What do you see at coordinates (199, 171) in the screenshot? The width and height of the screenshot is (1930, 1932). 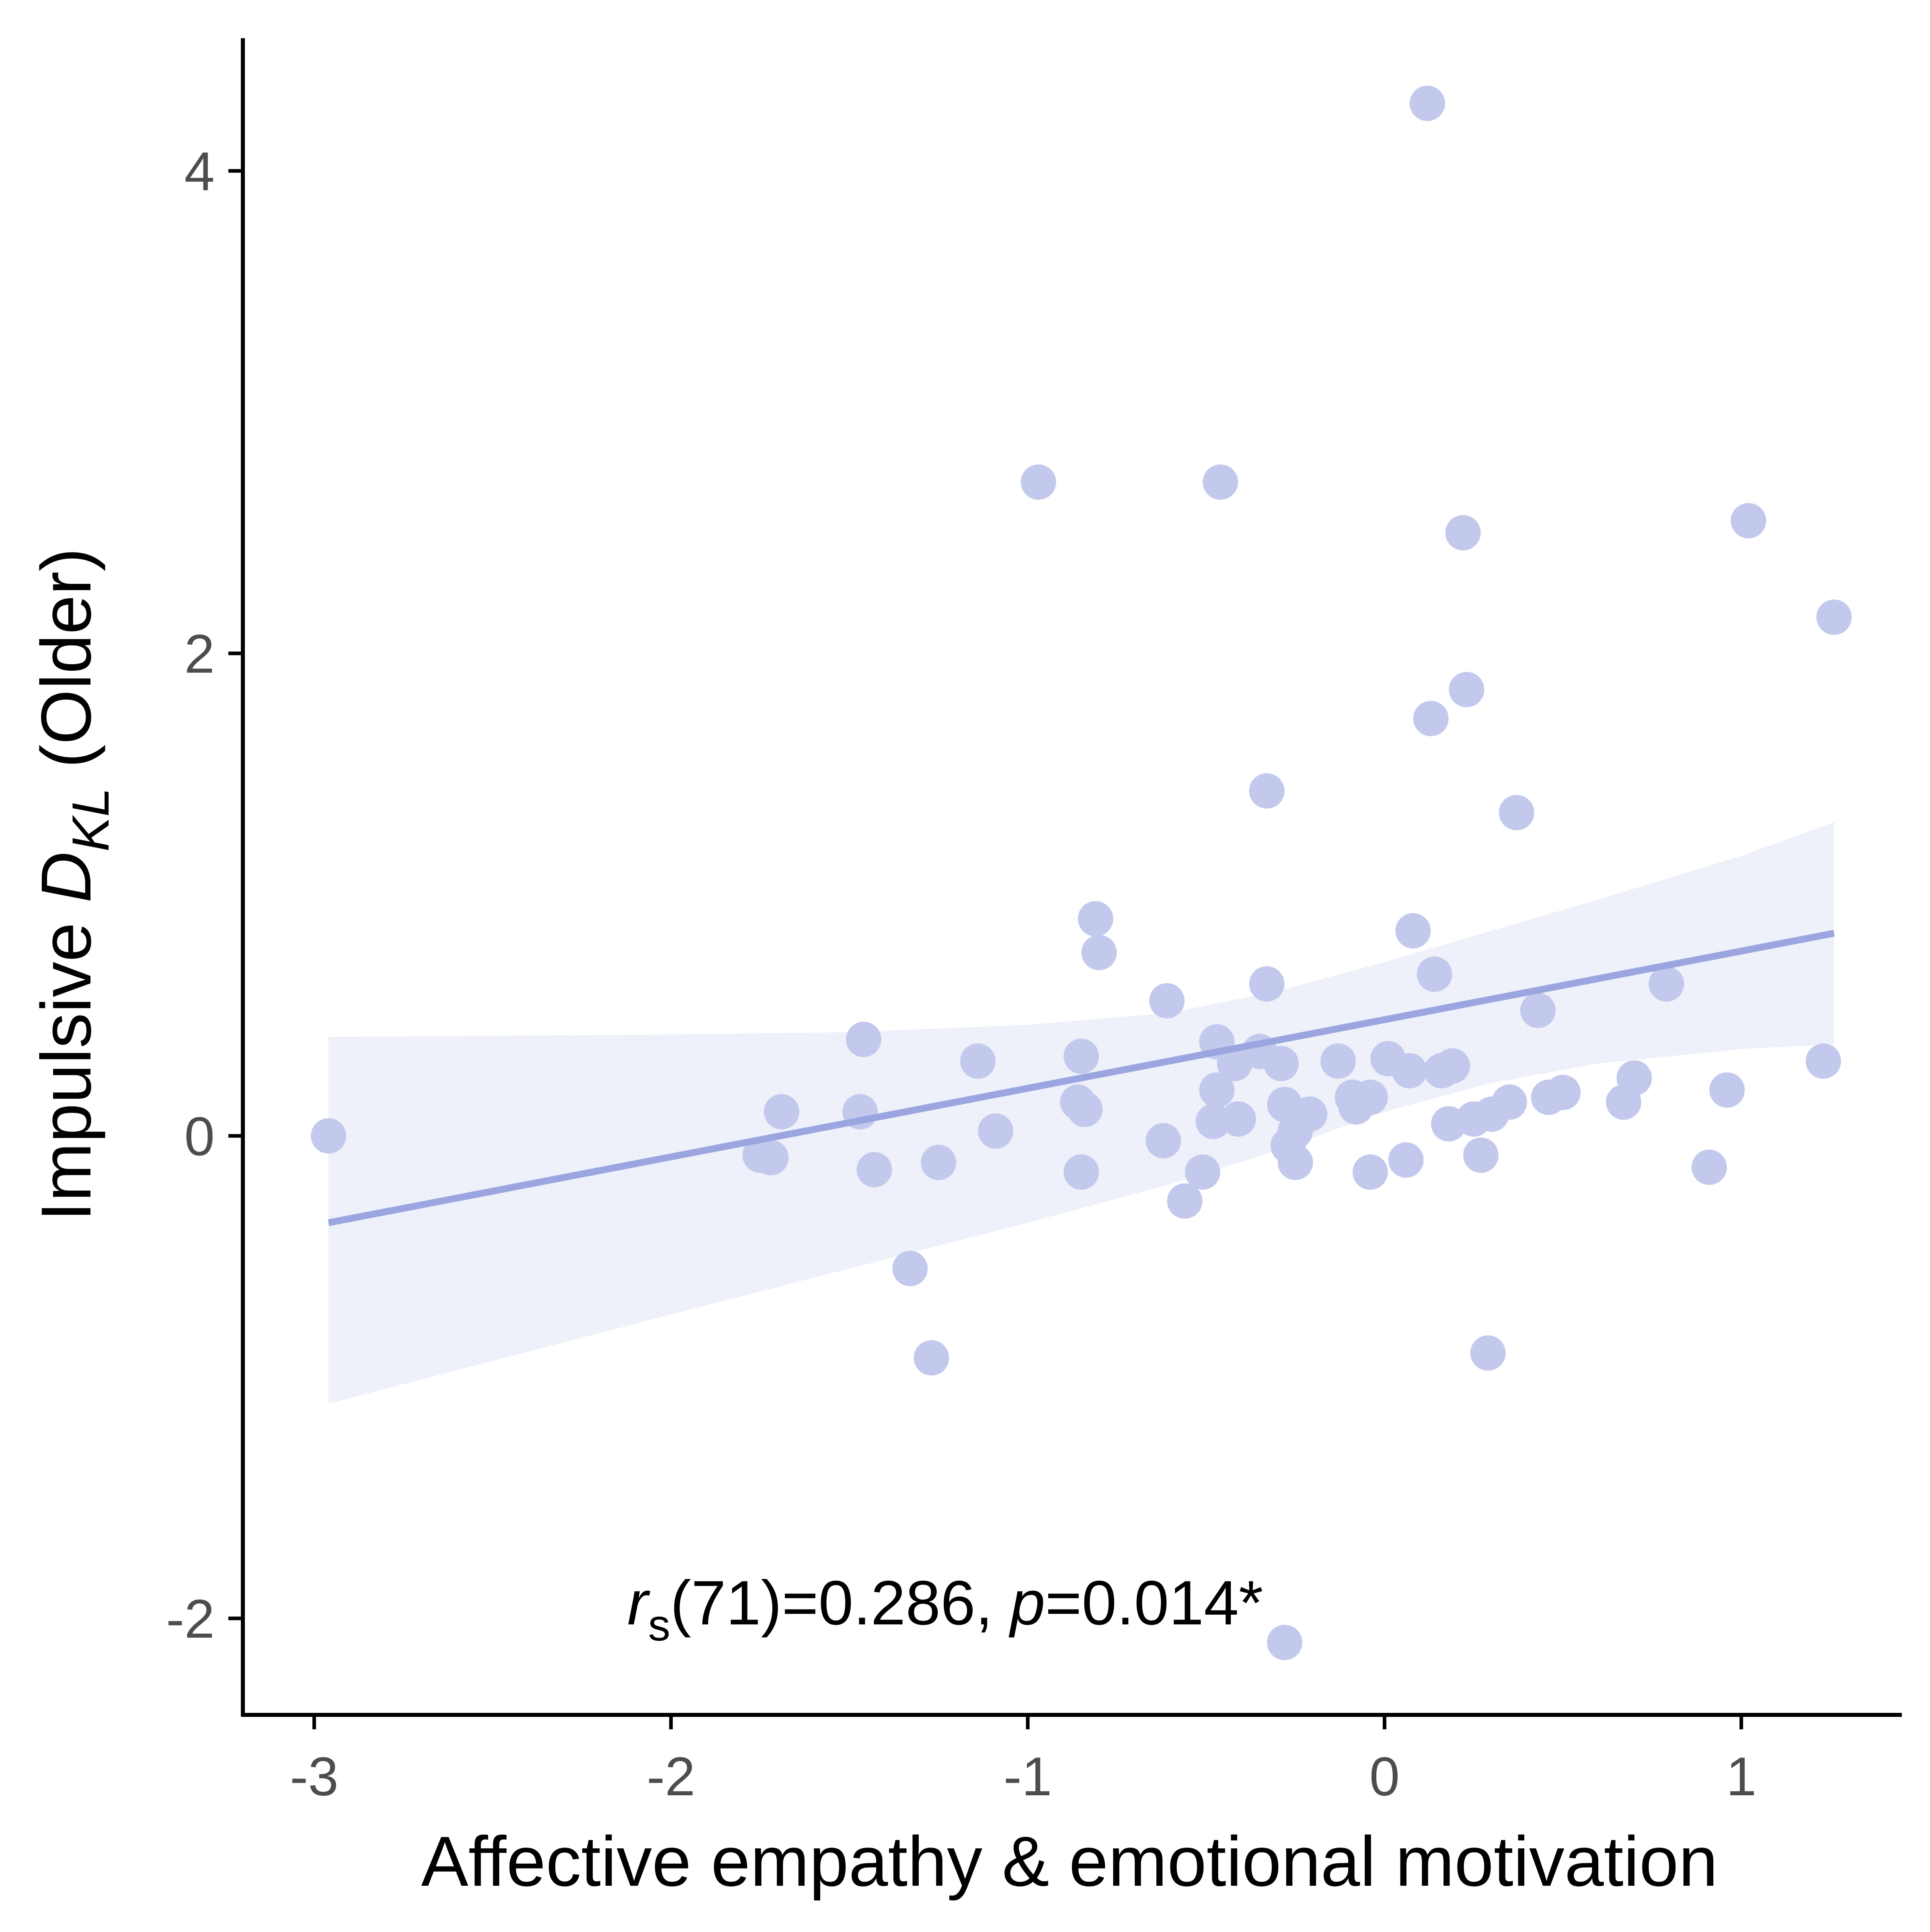 I see `y-tick-label: 4` at bounding box center [199, 171].